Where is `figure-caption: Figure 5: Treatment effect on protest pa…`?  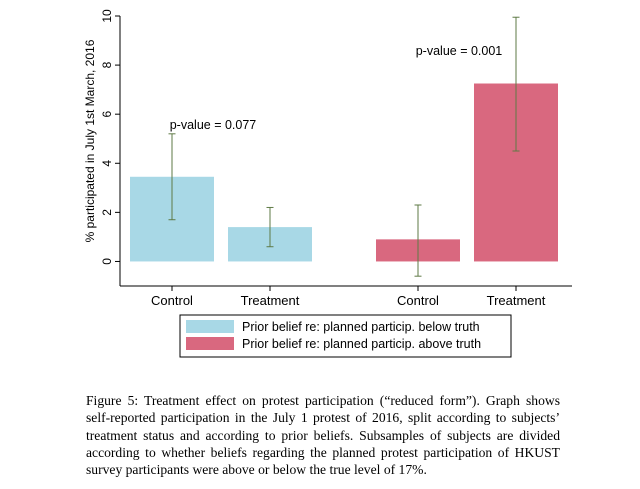
figure-caption: Figure 5: Treatment effect on protest pa… is located at coordinates (323, 435).